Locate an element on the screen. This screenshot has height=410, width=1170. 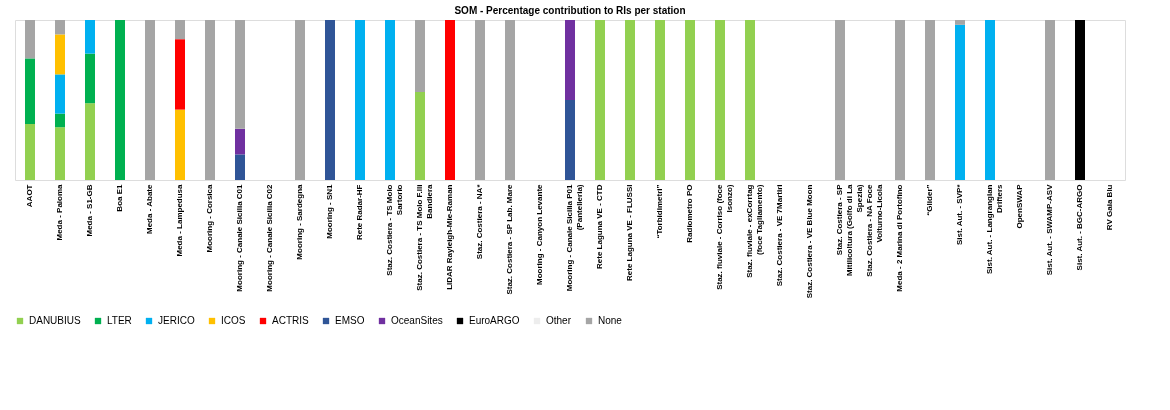
legend-label: ICOS is located at coordinates (233, 320).